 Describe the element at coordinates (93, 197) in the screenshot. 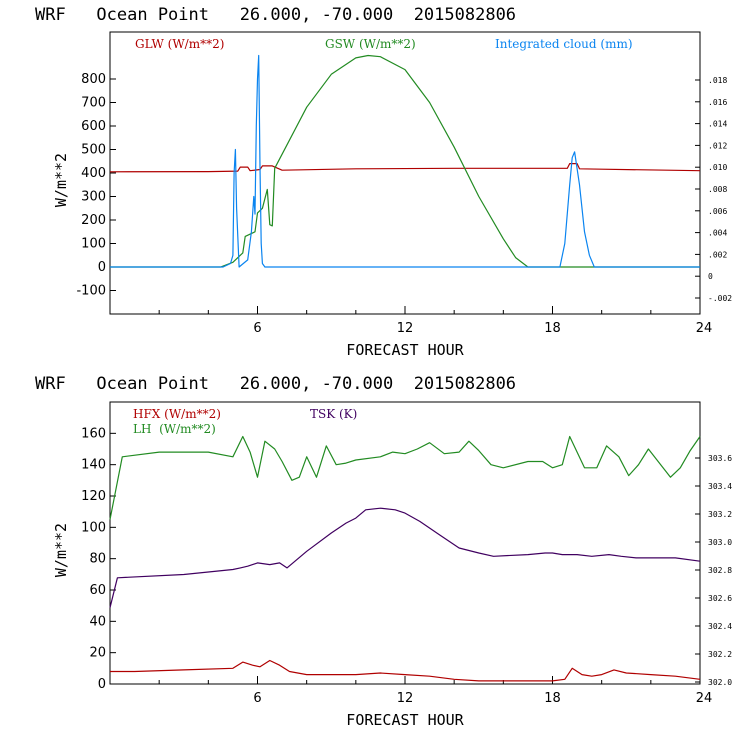

I see `y-tick-label: 300` at that location.